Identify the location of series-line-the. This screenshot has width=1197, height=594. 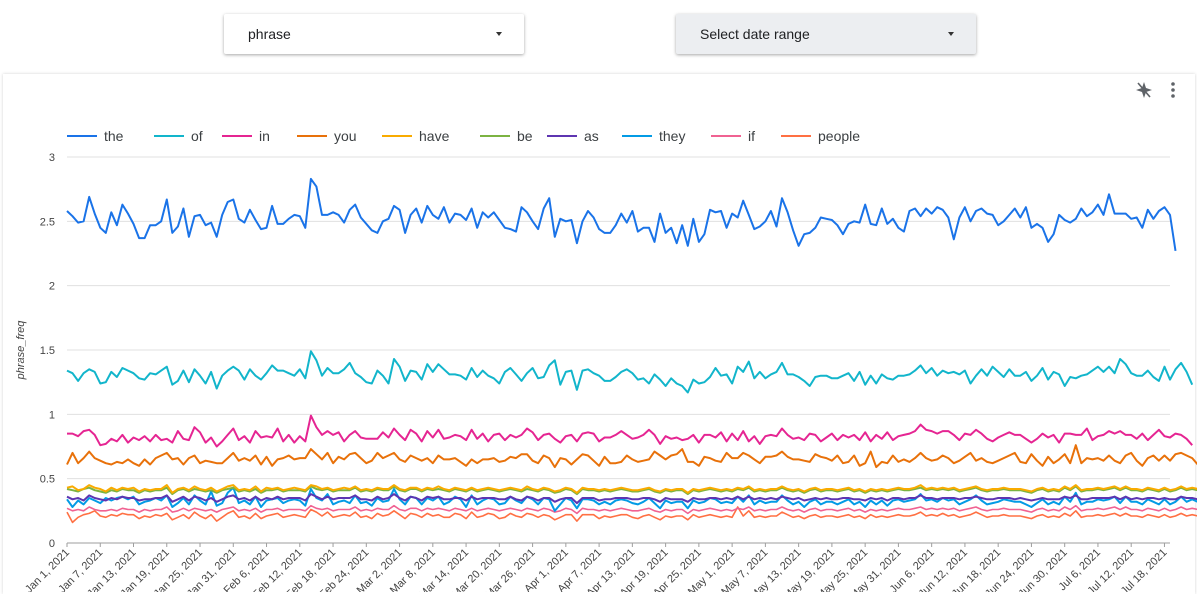
(621, 214).